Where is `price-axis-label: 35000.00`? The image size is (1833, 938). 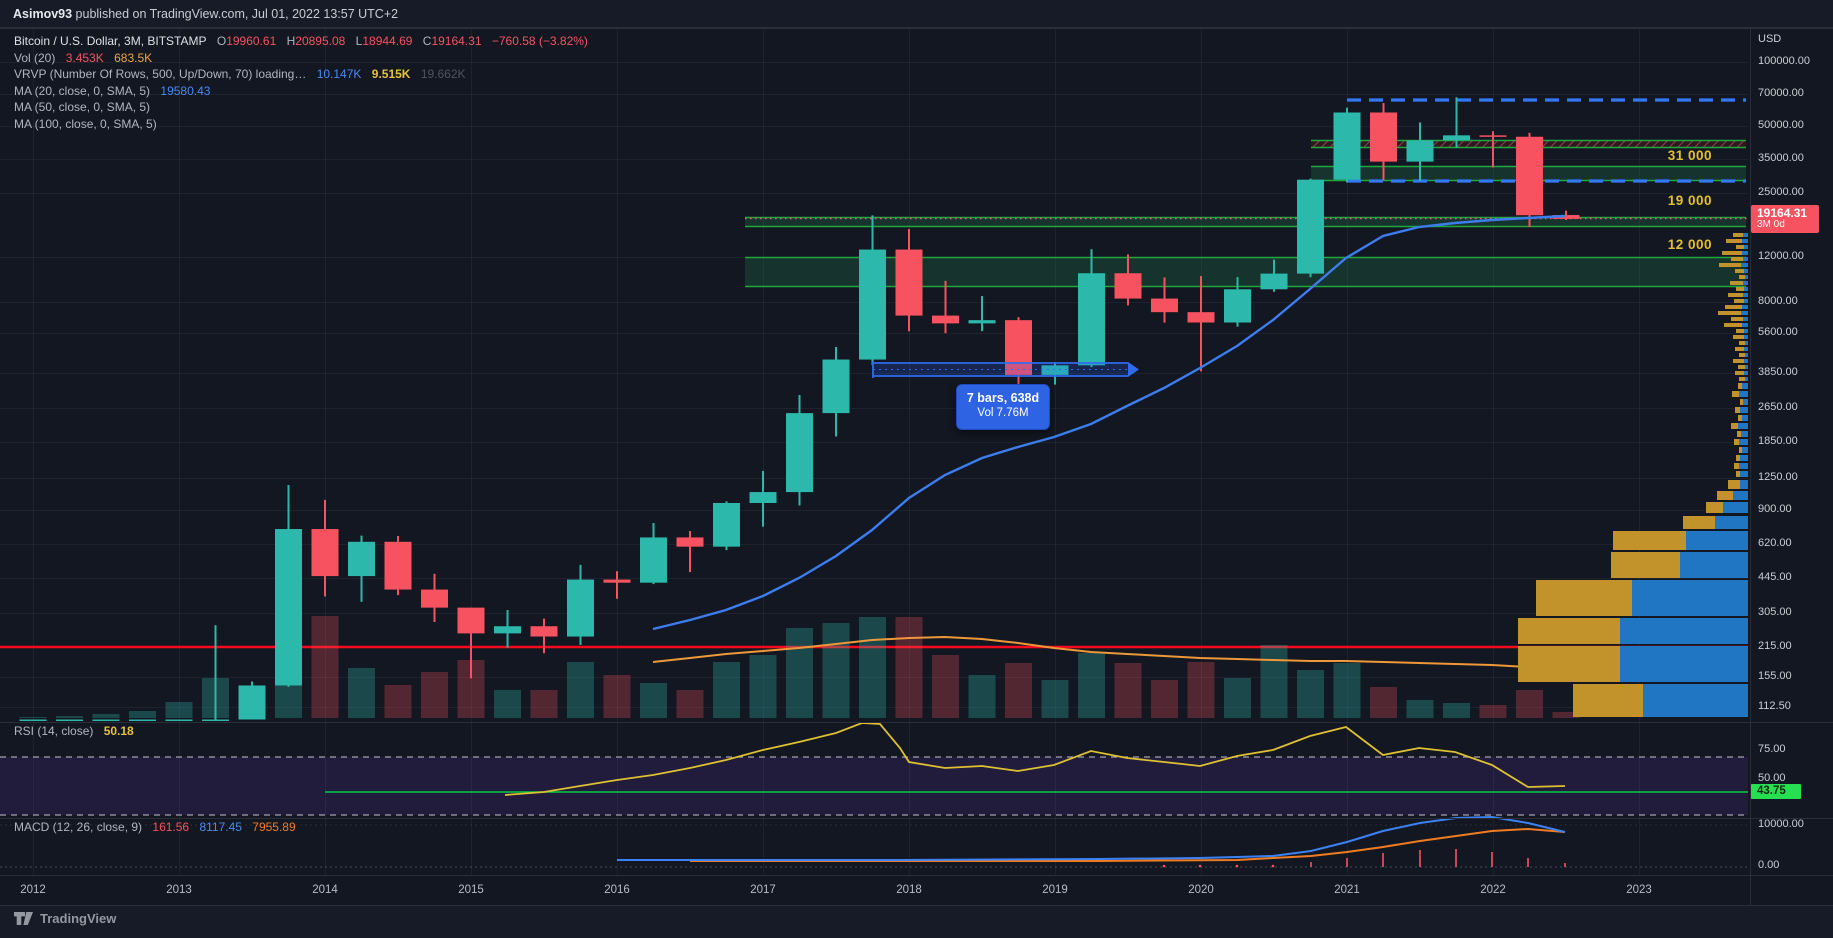 price-axis-label: 35000.00 is located at coordinates (1781, 158).